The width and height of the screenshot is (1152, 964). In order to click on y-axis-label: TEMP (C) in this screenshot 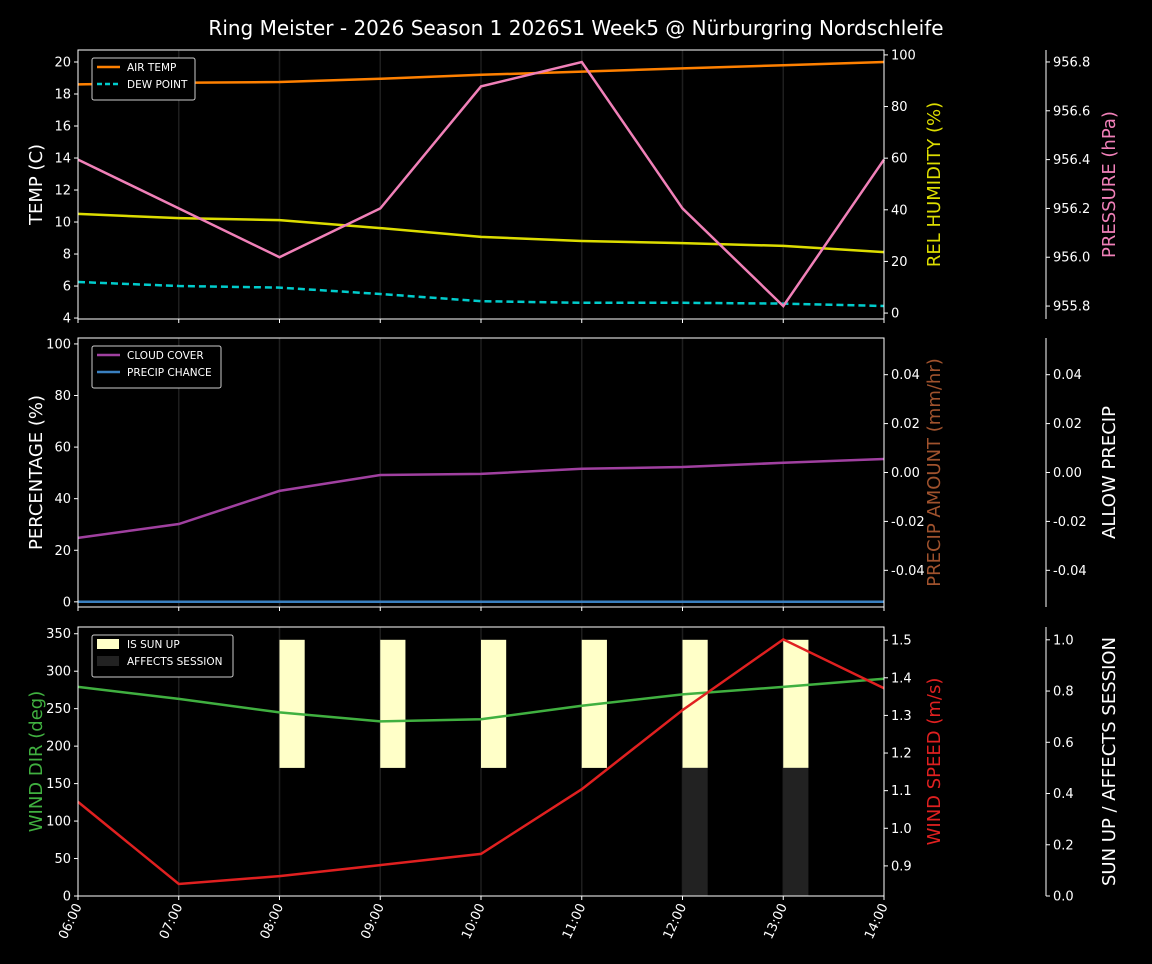, I will do `click(36, 185)`.